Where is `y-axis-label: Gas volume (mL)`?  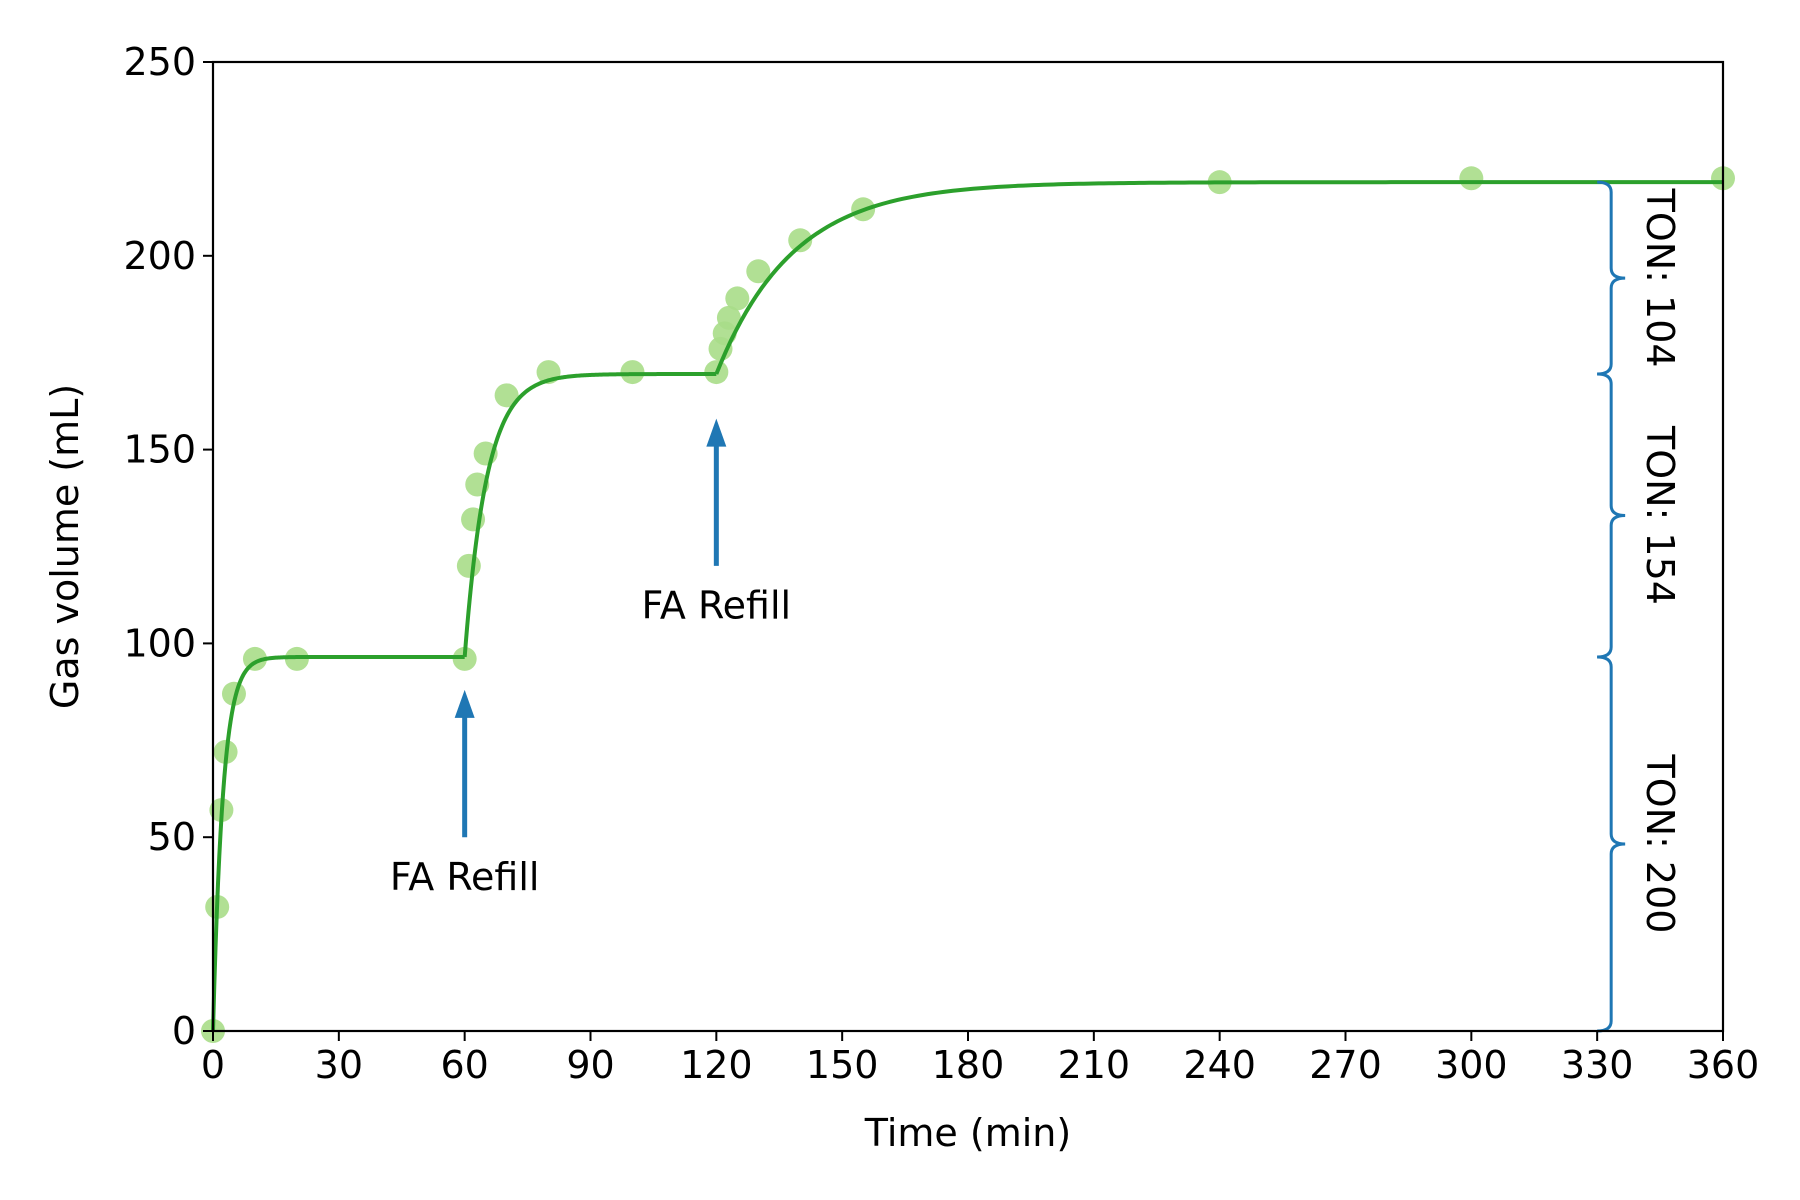 y-axis-label: Gas volume (mL) is located at coordinates (65, 546).